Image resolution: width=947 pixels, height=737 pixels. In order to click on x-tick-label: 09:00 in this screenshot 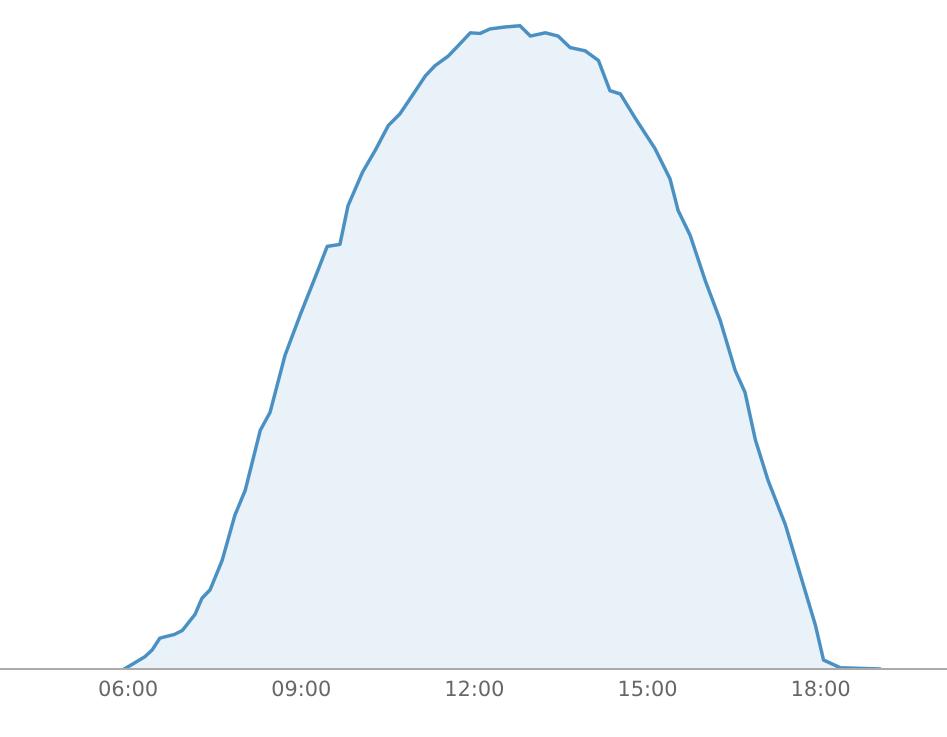, I will do `click(301, 688)`.